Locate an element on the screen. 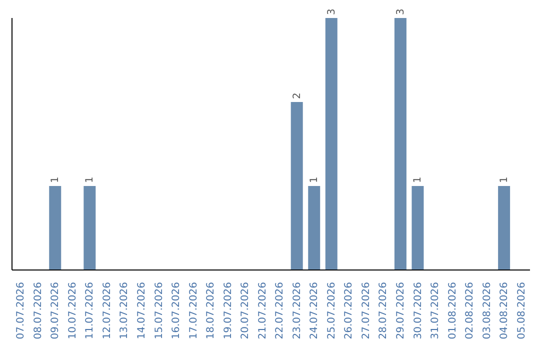 This screenshot has width=540, height=340. x-tick-label: 30.07.2026 is located at coordinates (418, 311).